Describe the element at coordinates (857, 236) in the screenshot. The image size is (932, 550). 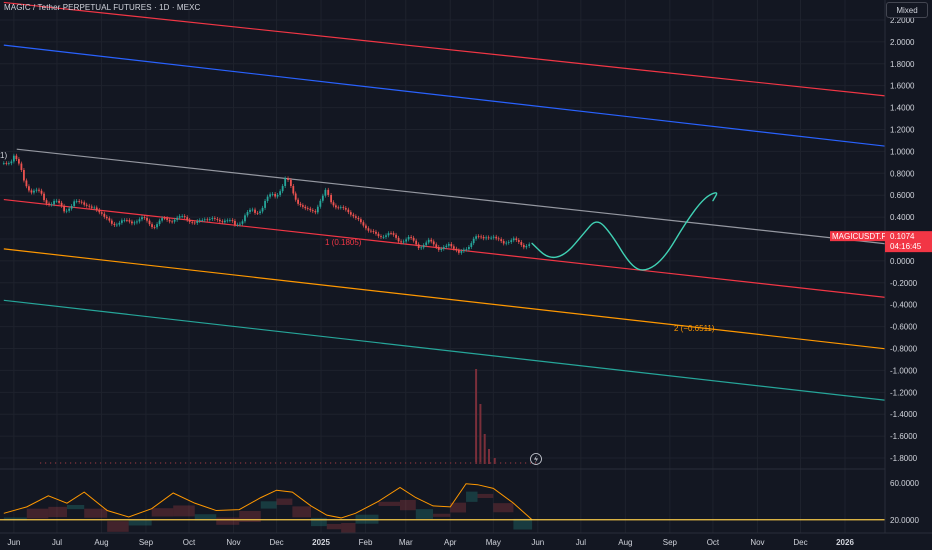
I see `symbol-label-bg` at that location.